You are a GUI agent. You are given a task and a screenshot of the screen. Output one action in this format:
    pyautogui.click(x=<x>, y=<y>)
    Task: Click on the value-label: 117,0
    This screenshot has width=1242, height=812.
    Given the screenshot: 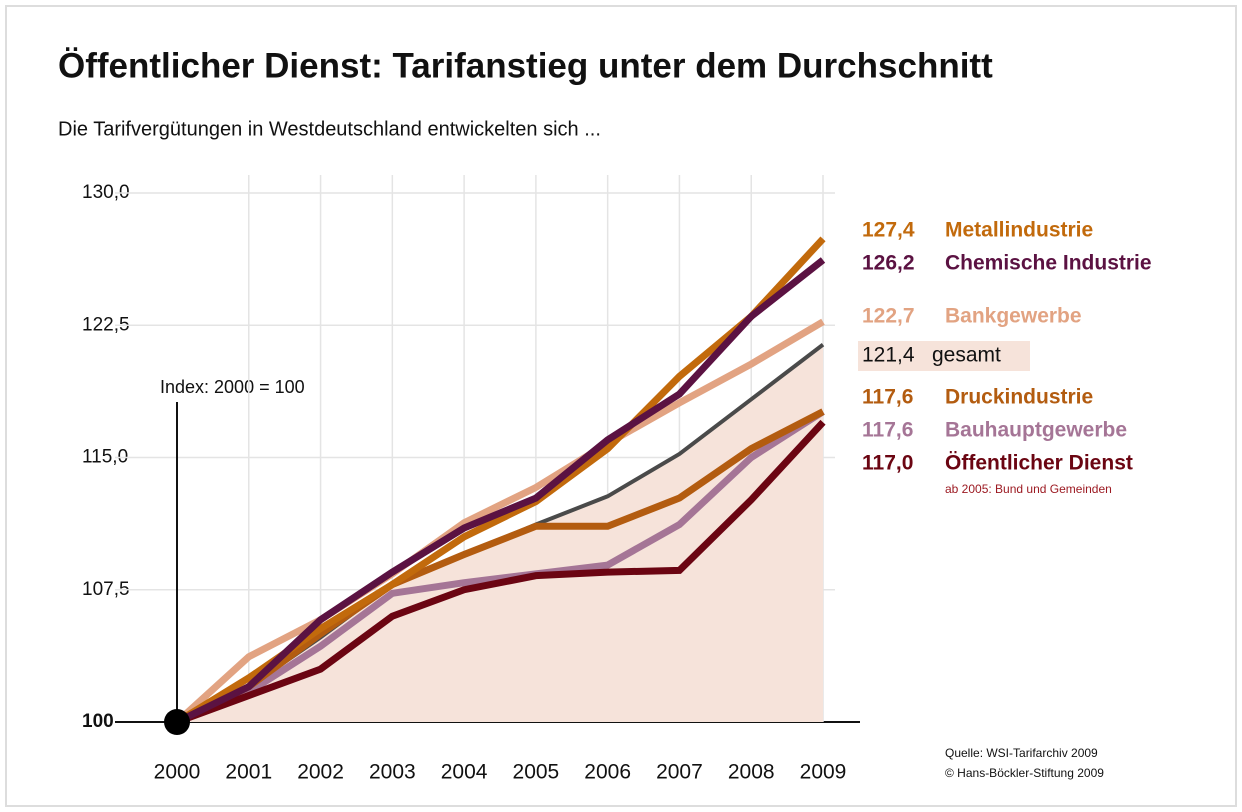 What is the action you would take?
    pyautogui.click(x=887, y=463)
    